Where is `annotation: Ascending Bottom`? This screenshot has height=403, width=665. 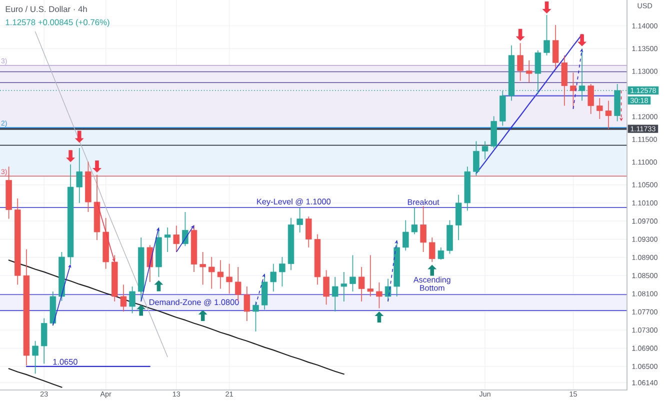
annotation: Ascending Bottom is located at coordinates (431, 283).